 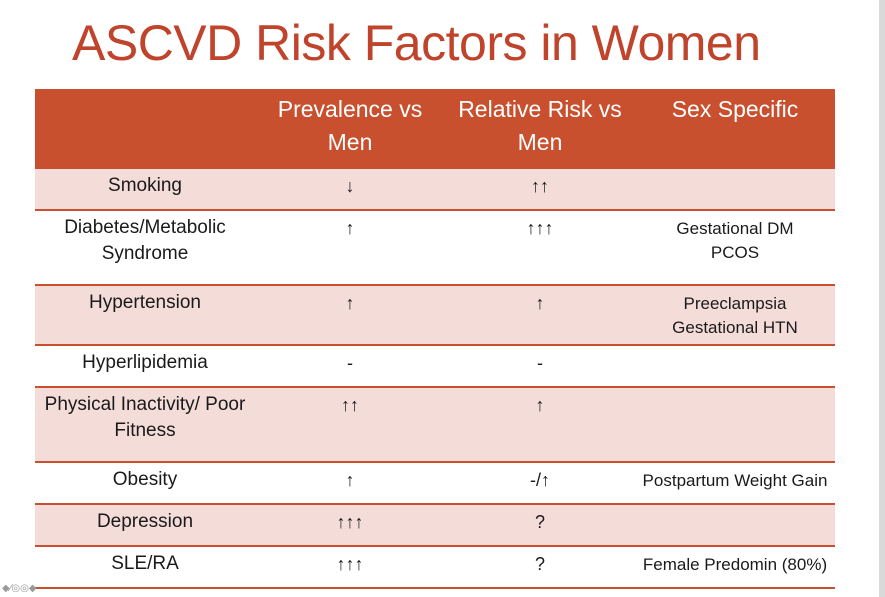 I want to click on sex-specific-cell: Female Predomin (80%), so click(x=735, y=567).